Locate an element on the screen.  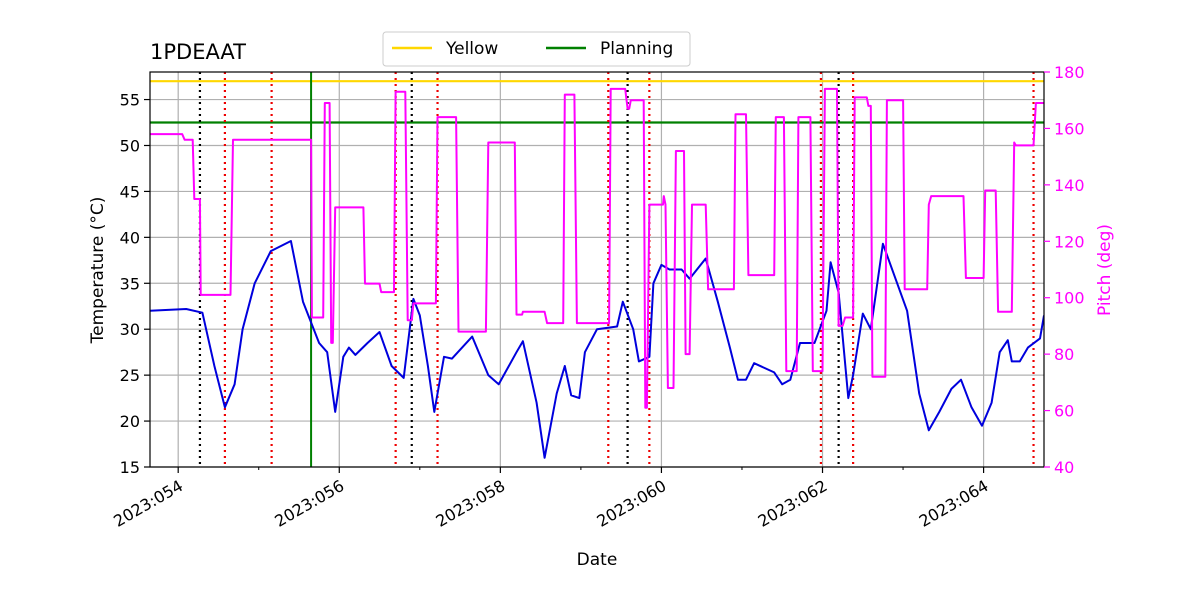
y-right-tick-label: 60 is located at coordinates (1064, 411).